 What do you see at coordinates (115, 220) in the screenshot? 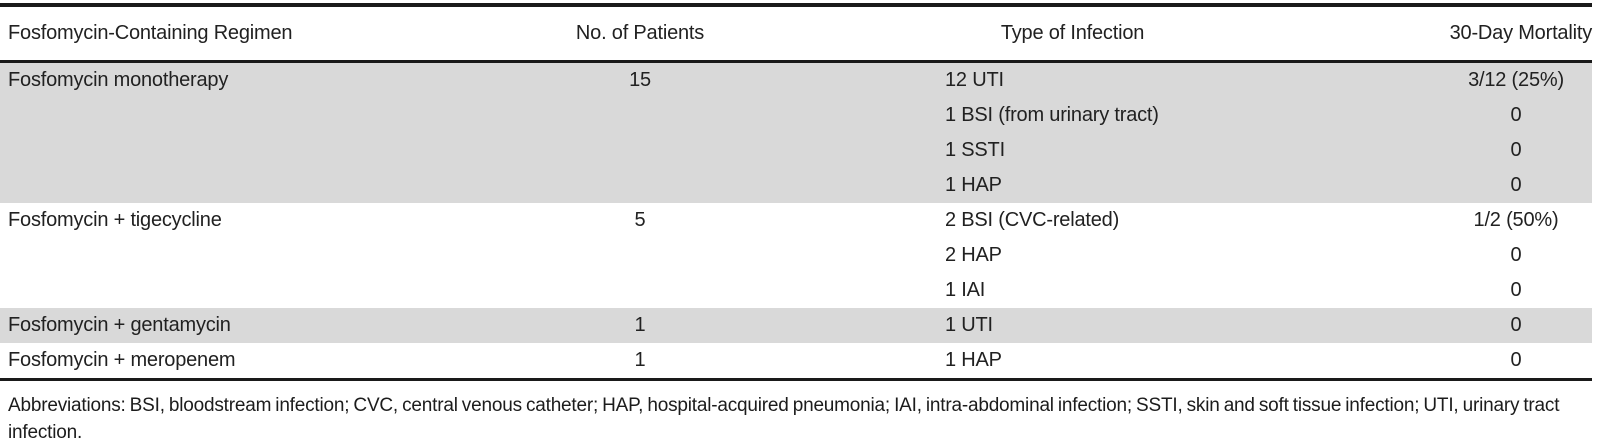
I see `regimen-cell: Fosfomycin + tigecycline` at bounding box center [115, 220].